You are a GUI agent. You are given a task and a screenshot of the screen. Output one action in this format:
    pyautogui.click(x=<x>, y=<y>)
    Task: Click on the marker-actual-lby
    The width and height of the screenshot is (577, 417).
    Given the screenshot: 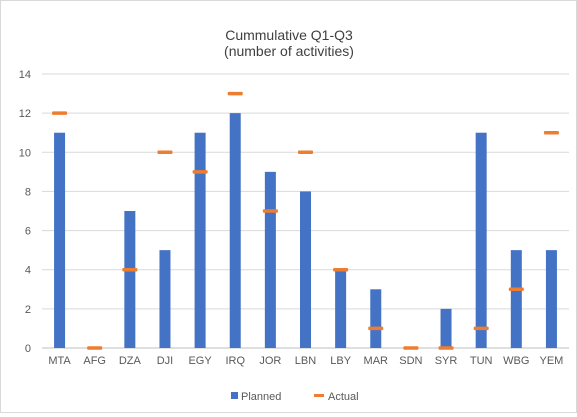 What is the action you would take?
    pyautogui.click(x=341, y=269)
    